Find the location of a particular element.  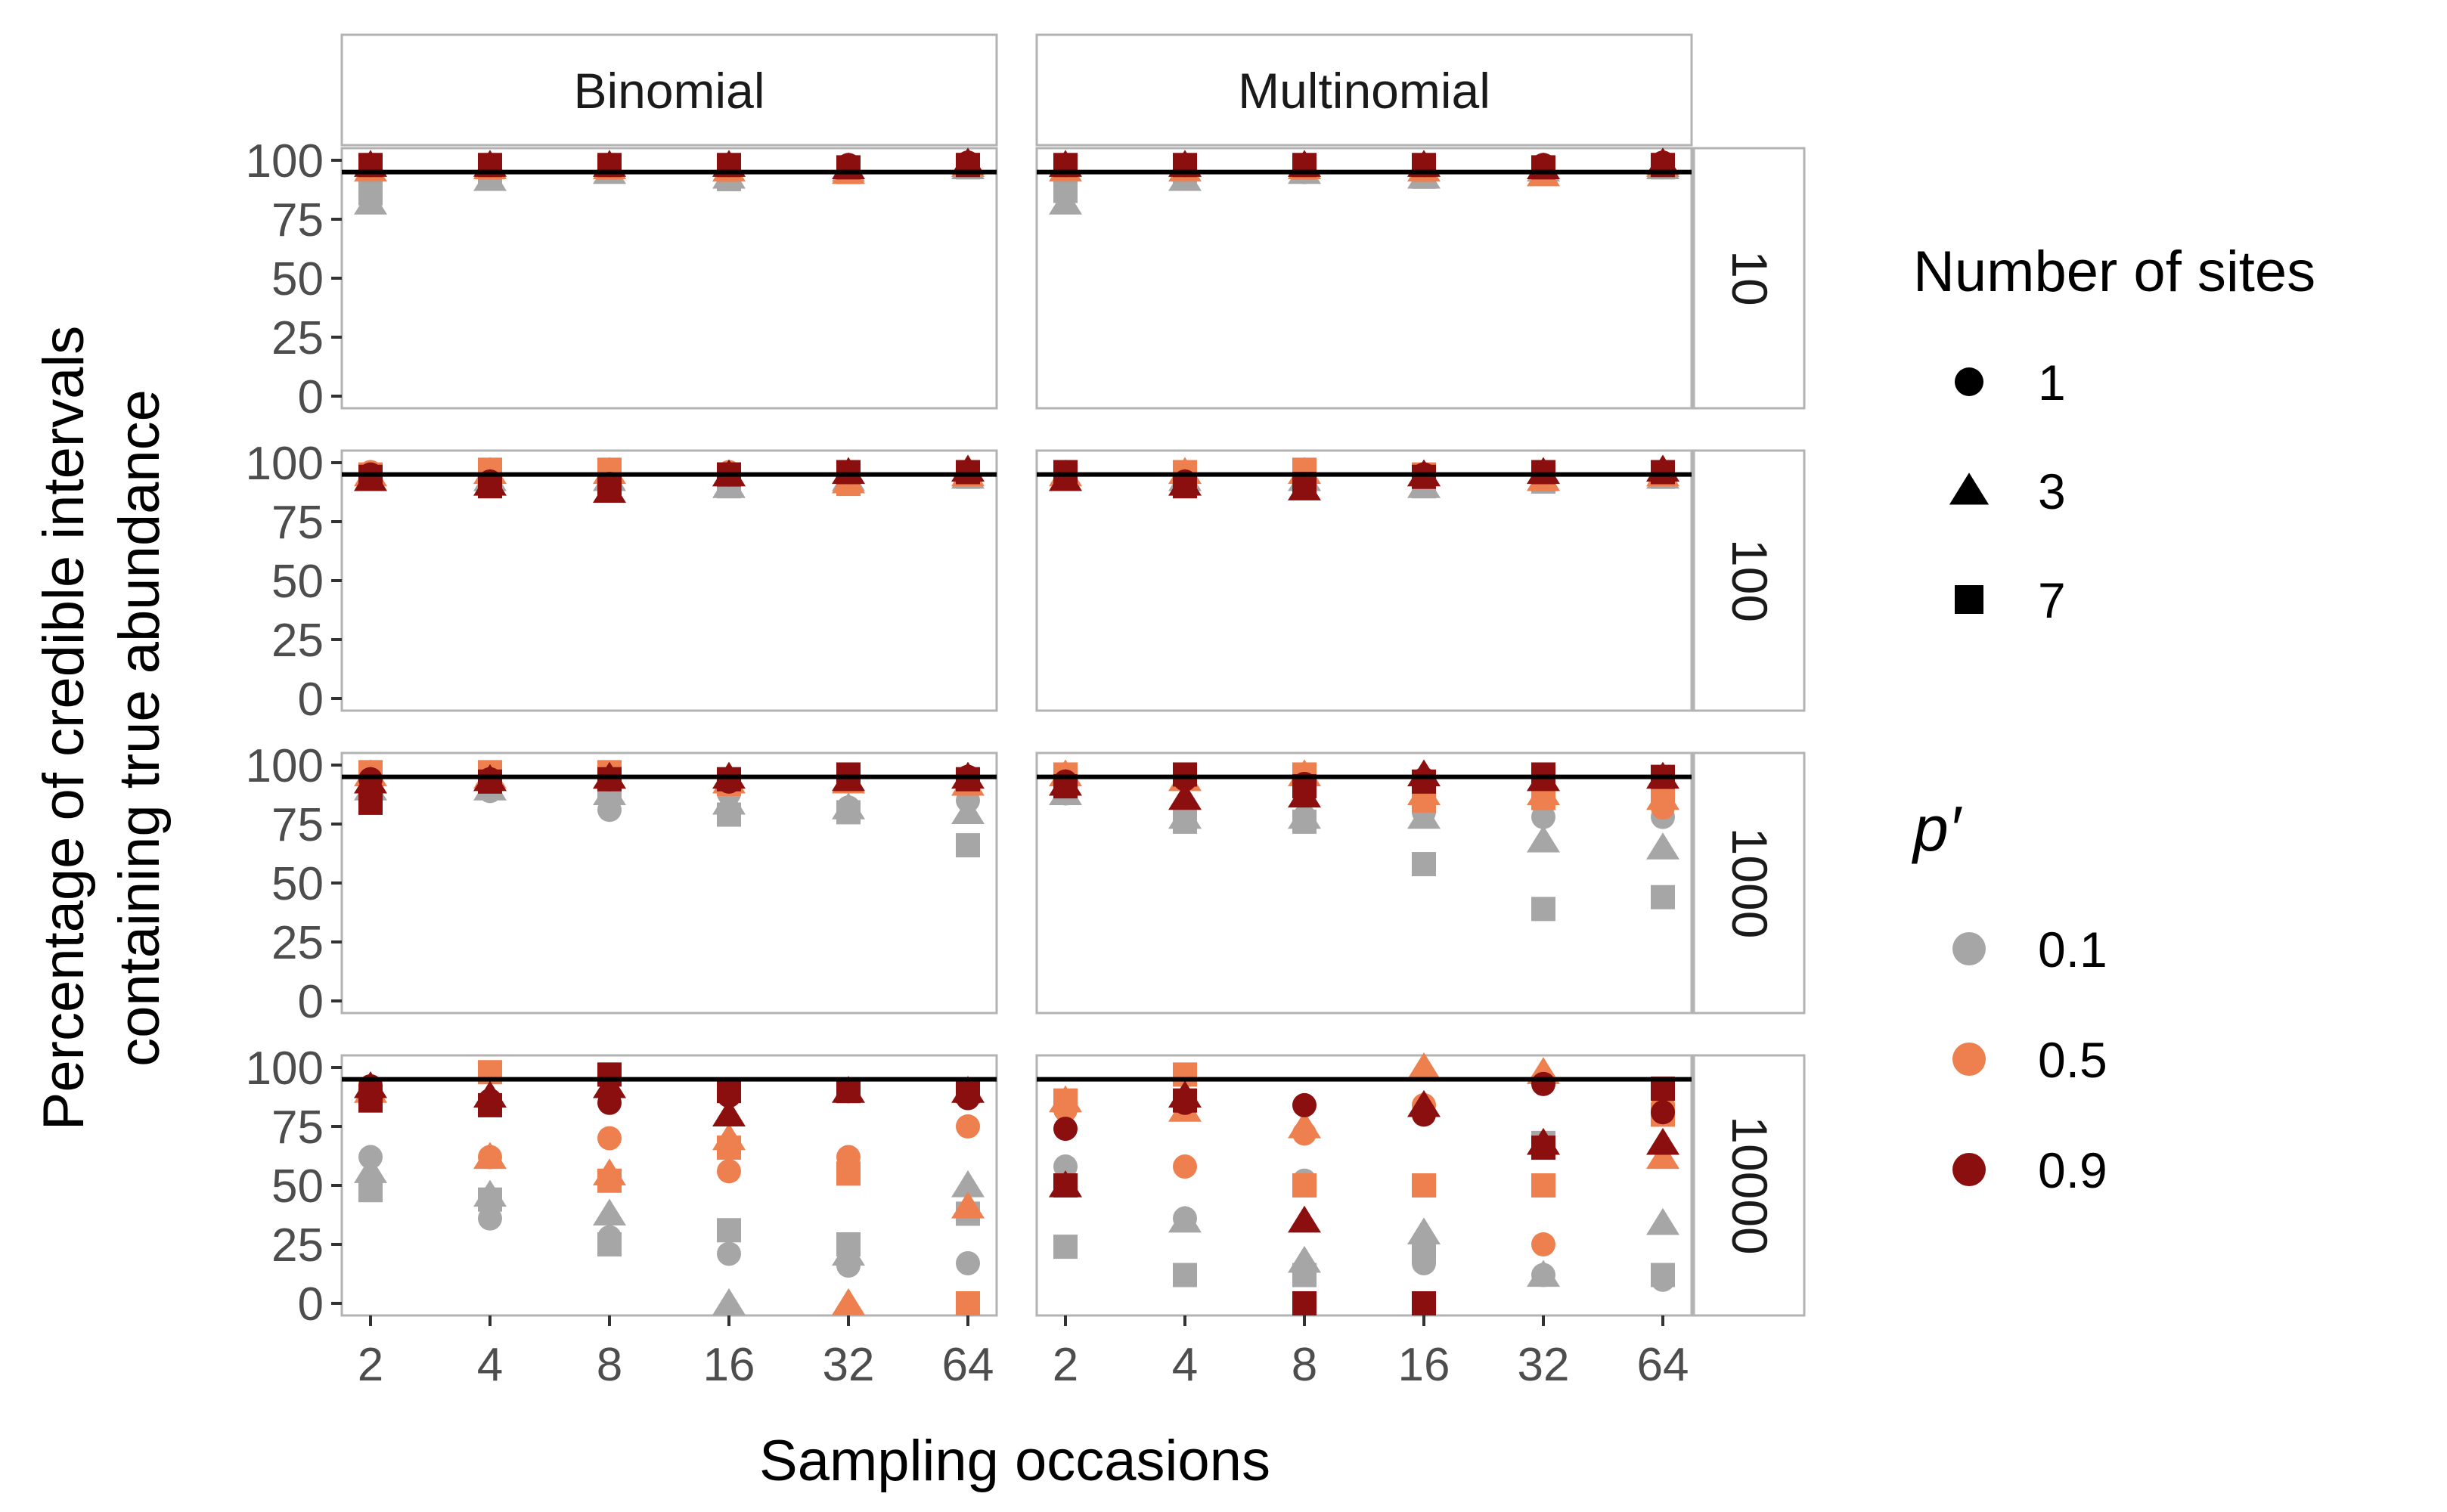

x-axis-title: Sampling occasions is located at coordinates (1015, 1461).